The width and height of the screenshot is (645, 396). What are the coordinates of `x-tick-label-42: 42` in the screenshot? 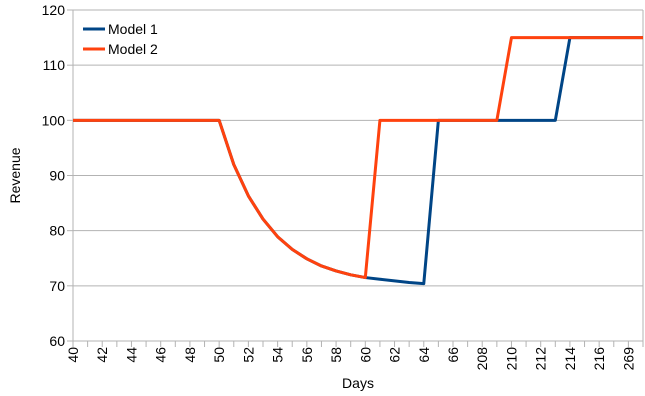 It's located at (102, 355).